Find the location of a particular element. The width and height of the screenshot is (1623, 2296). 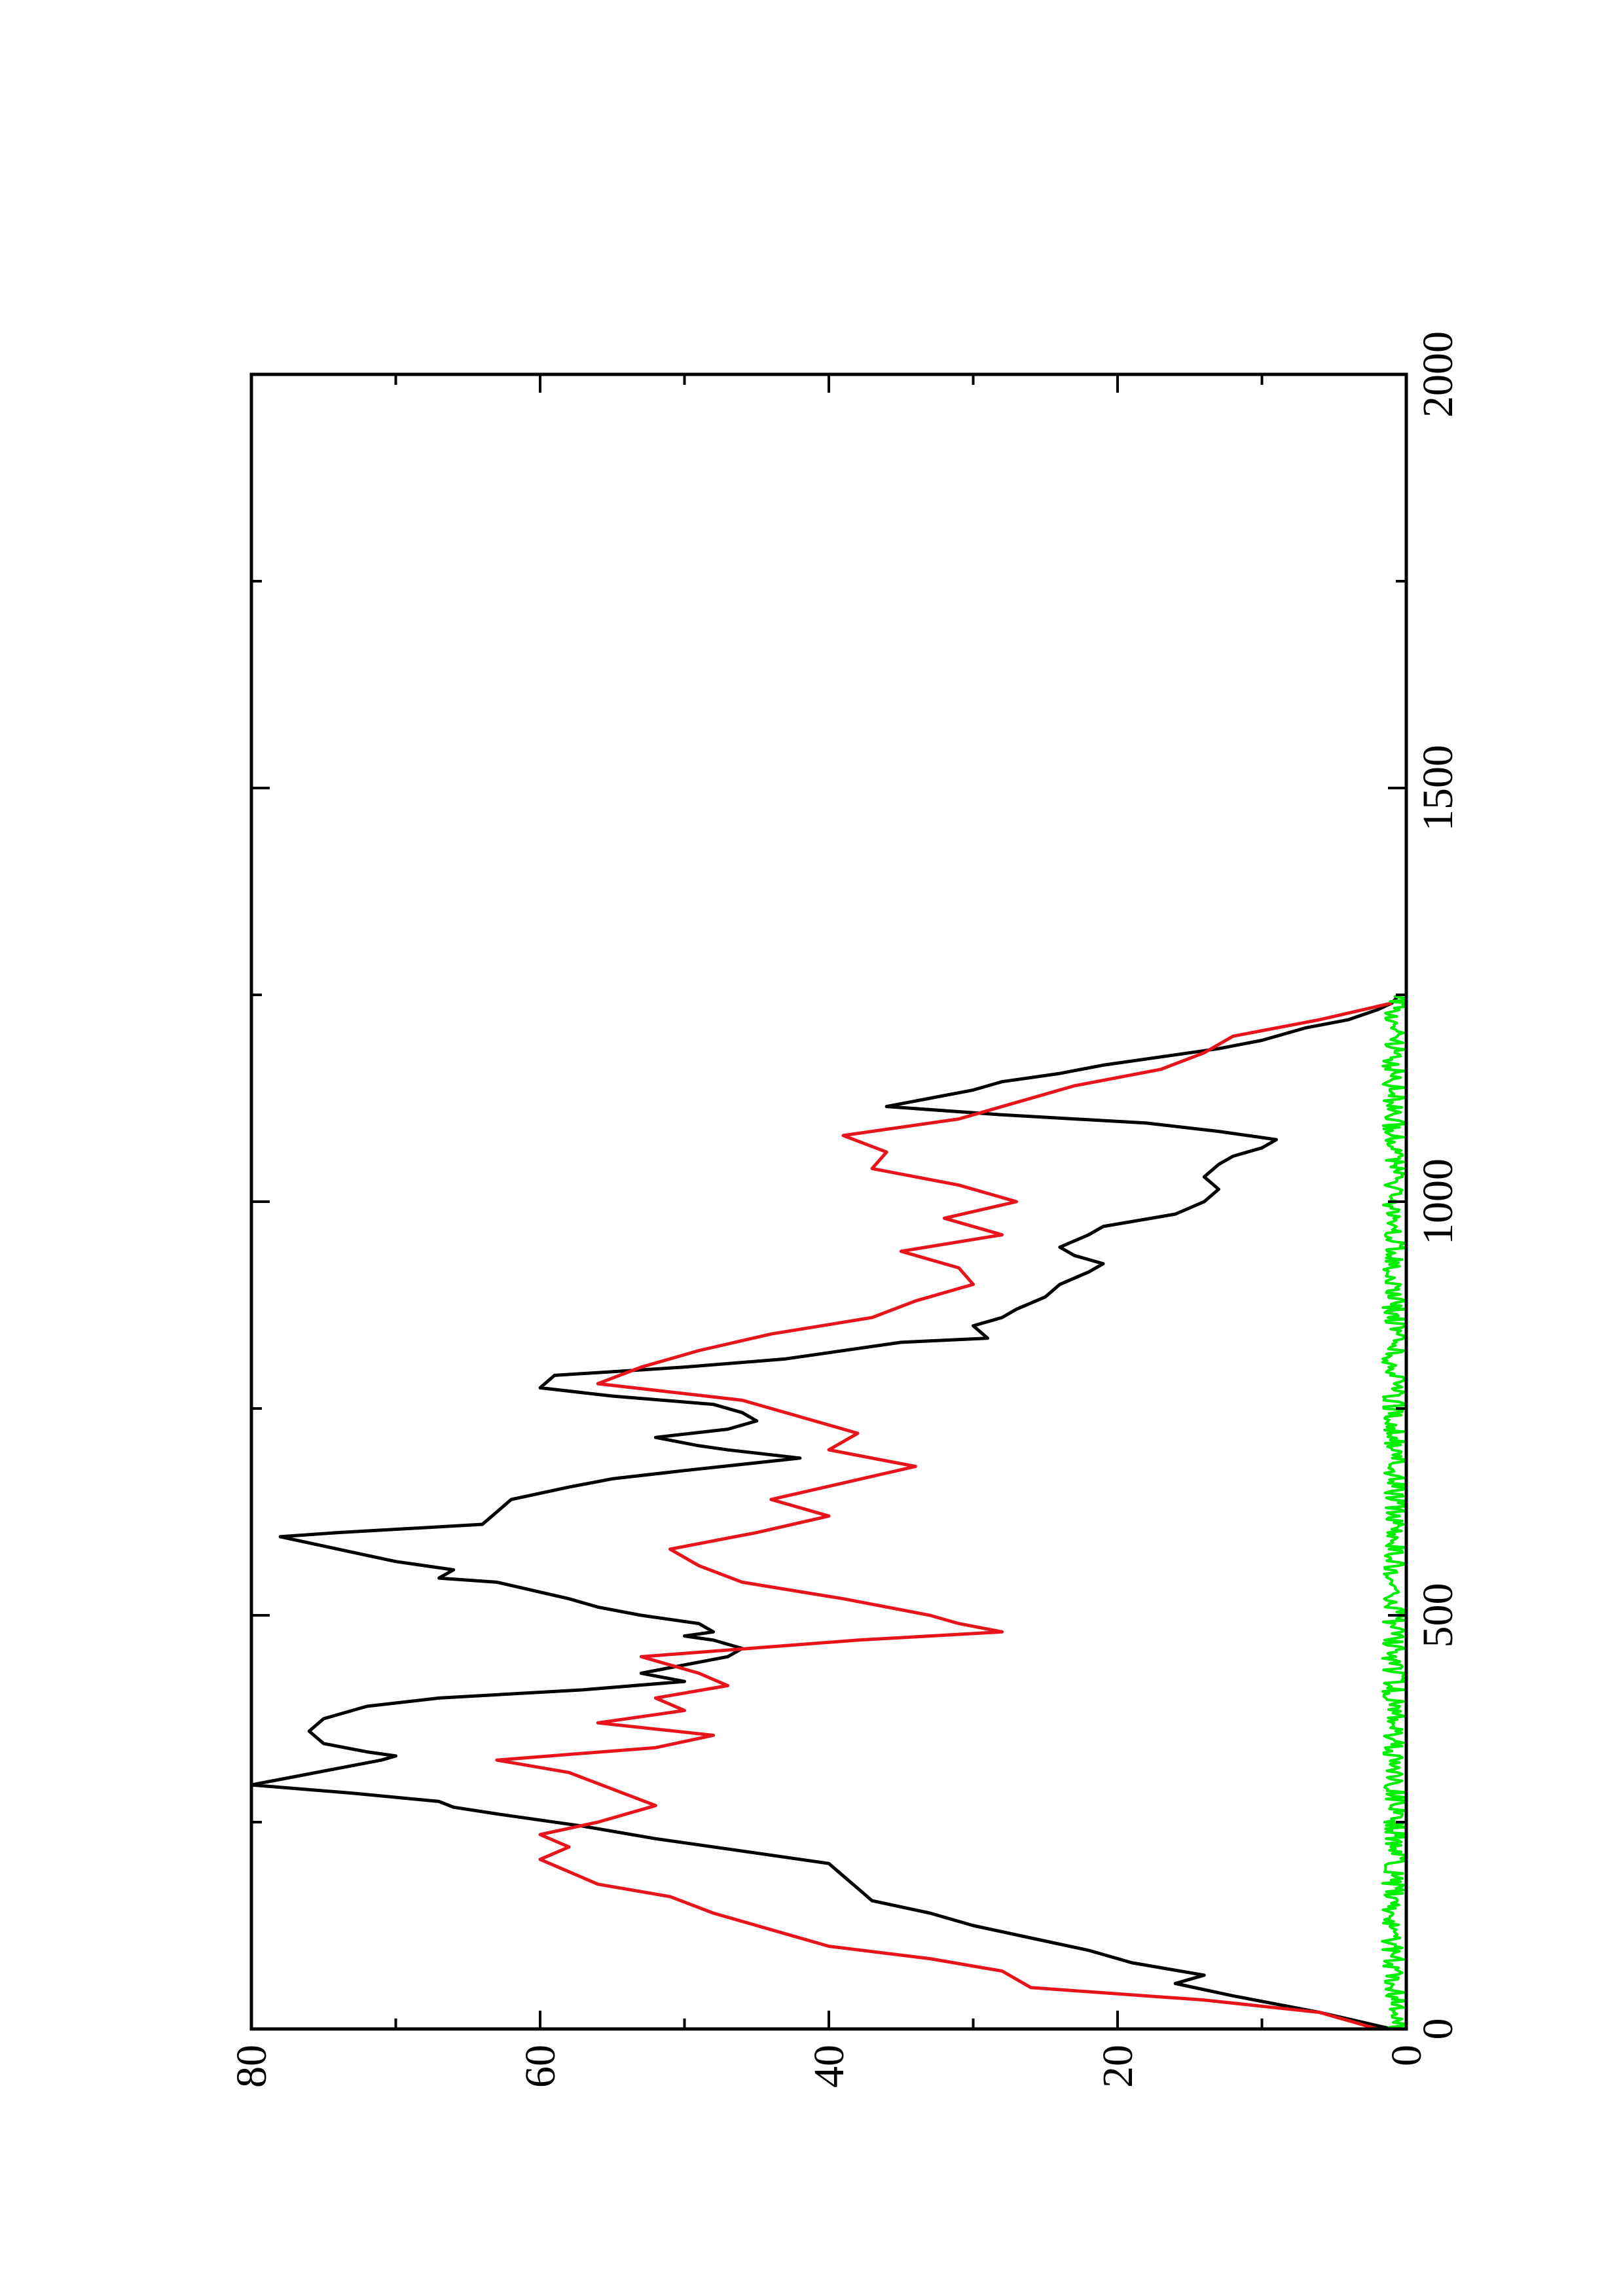

x-tick-label: 500 is located at coordinates (1438, 1615).